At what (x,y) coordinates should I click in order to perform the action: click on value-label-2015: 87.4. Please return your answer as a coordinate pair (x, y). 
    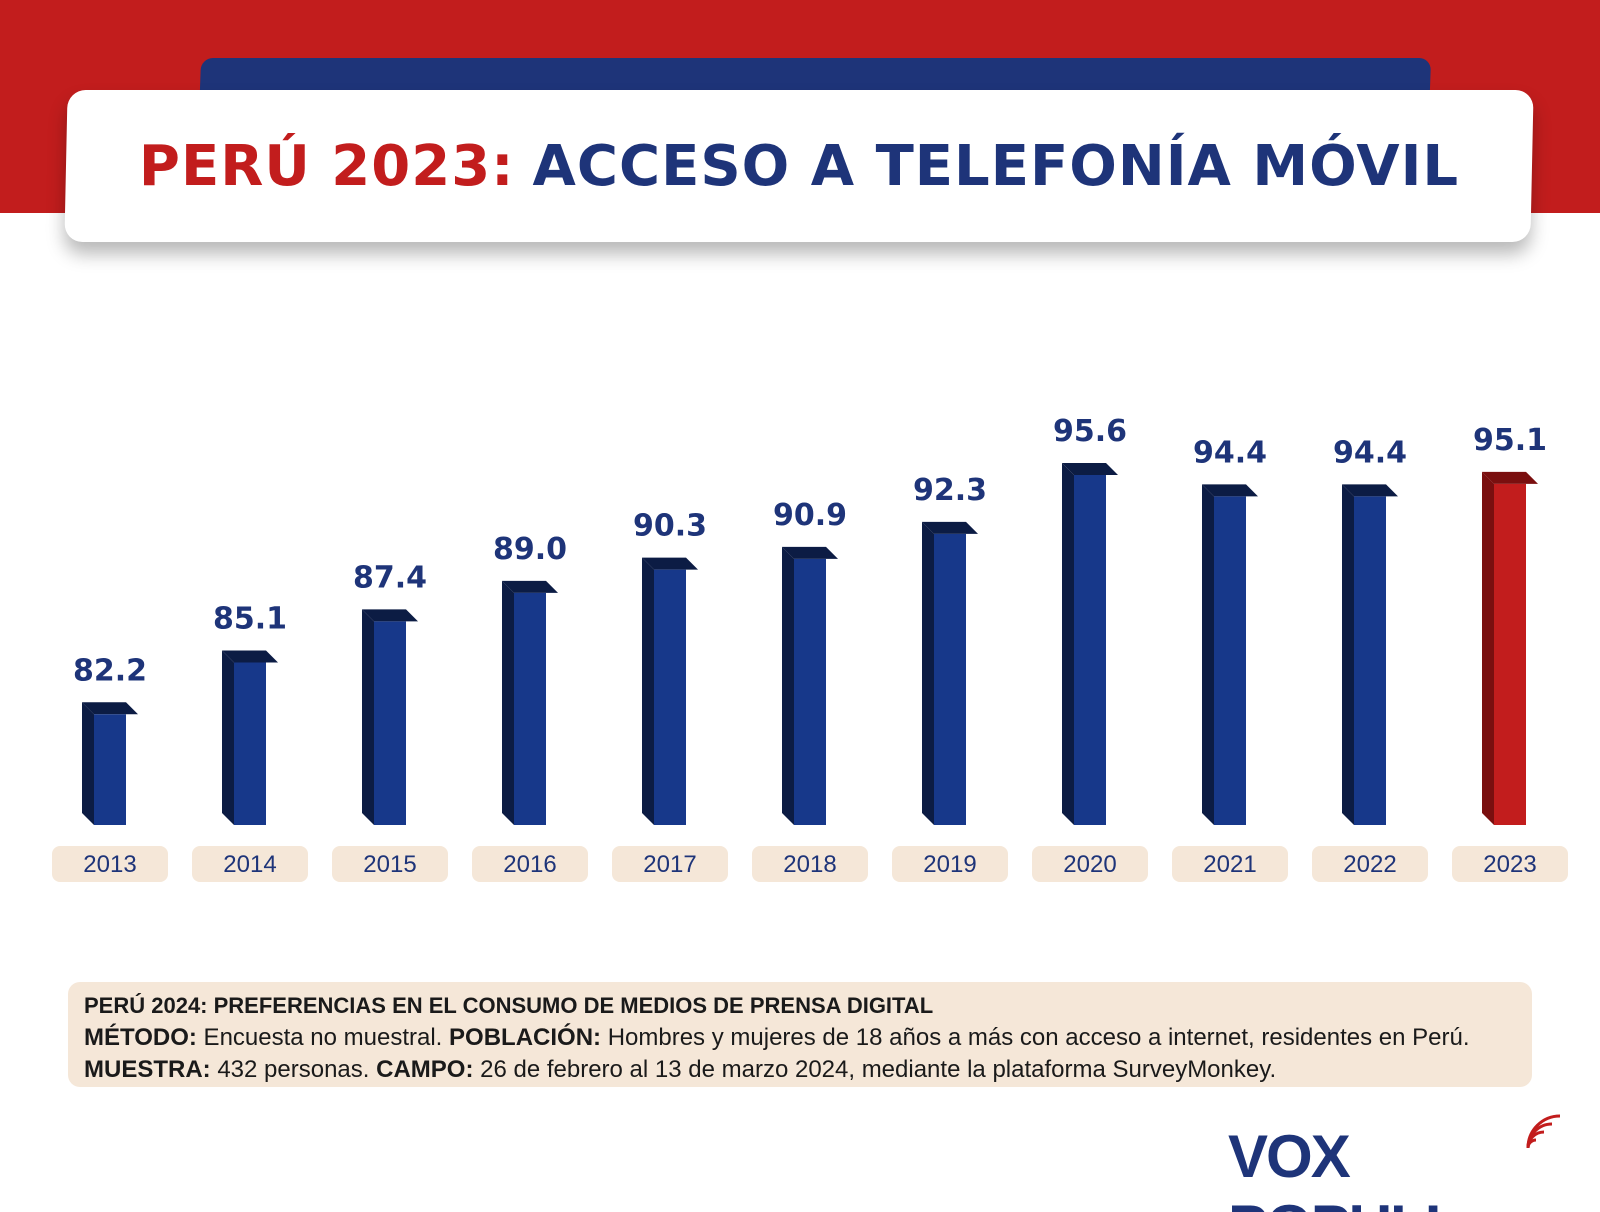
    Looking at the image, I should click on (390, 577).